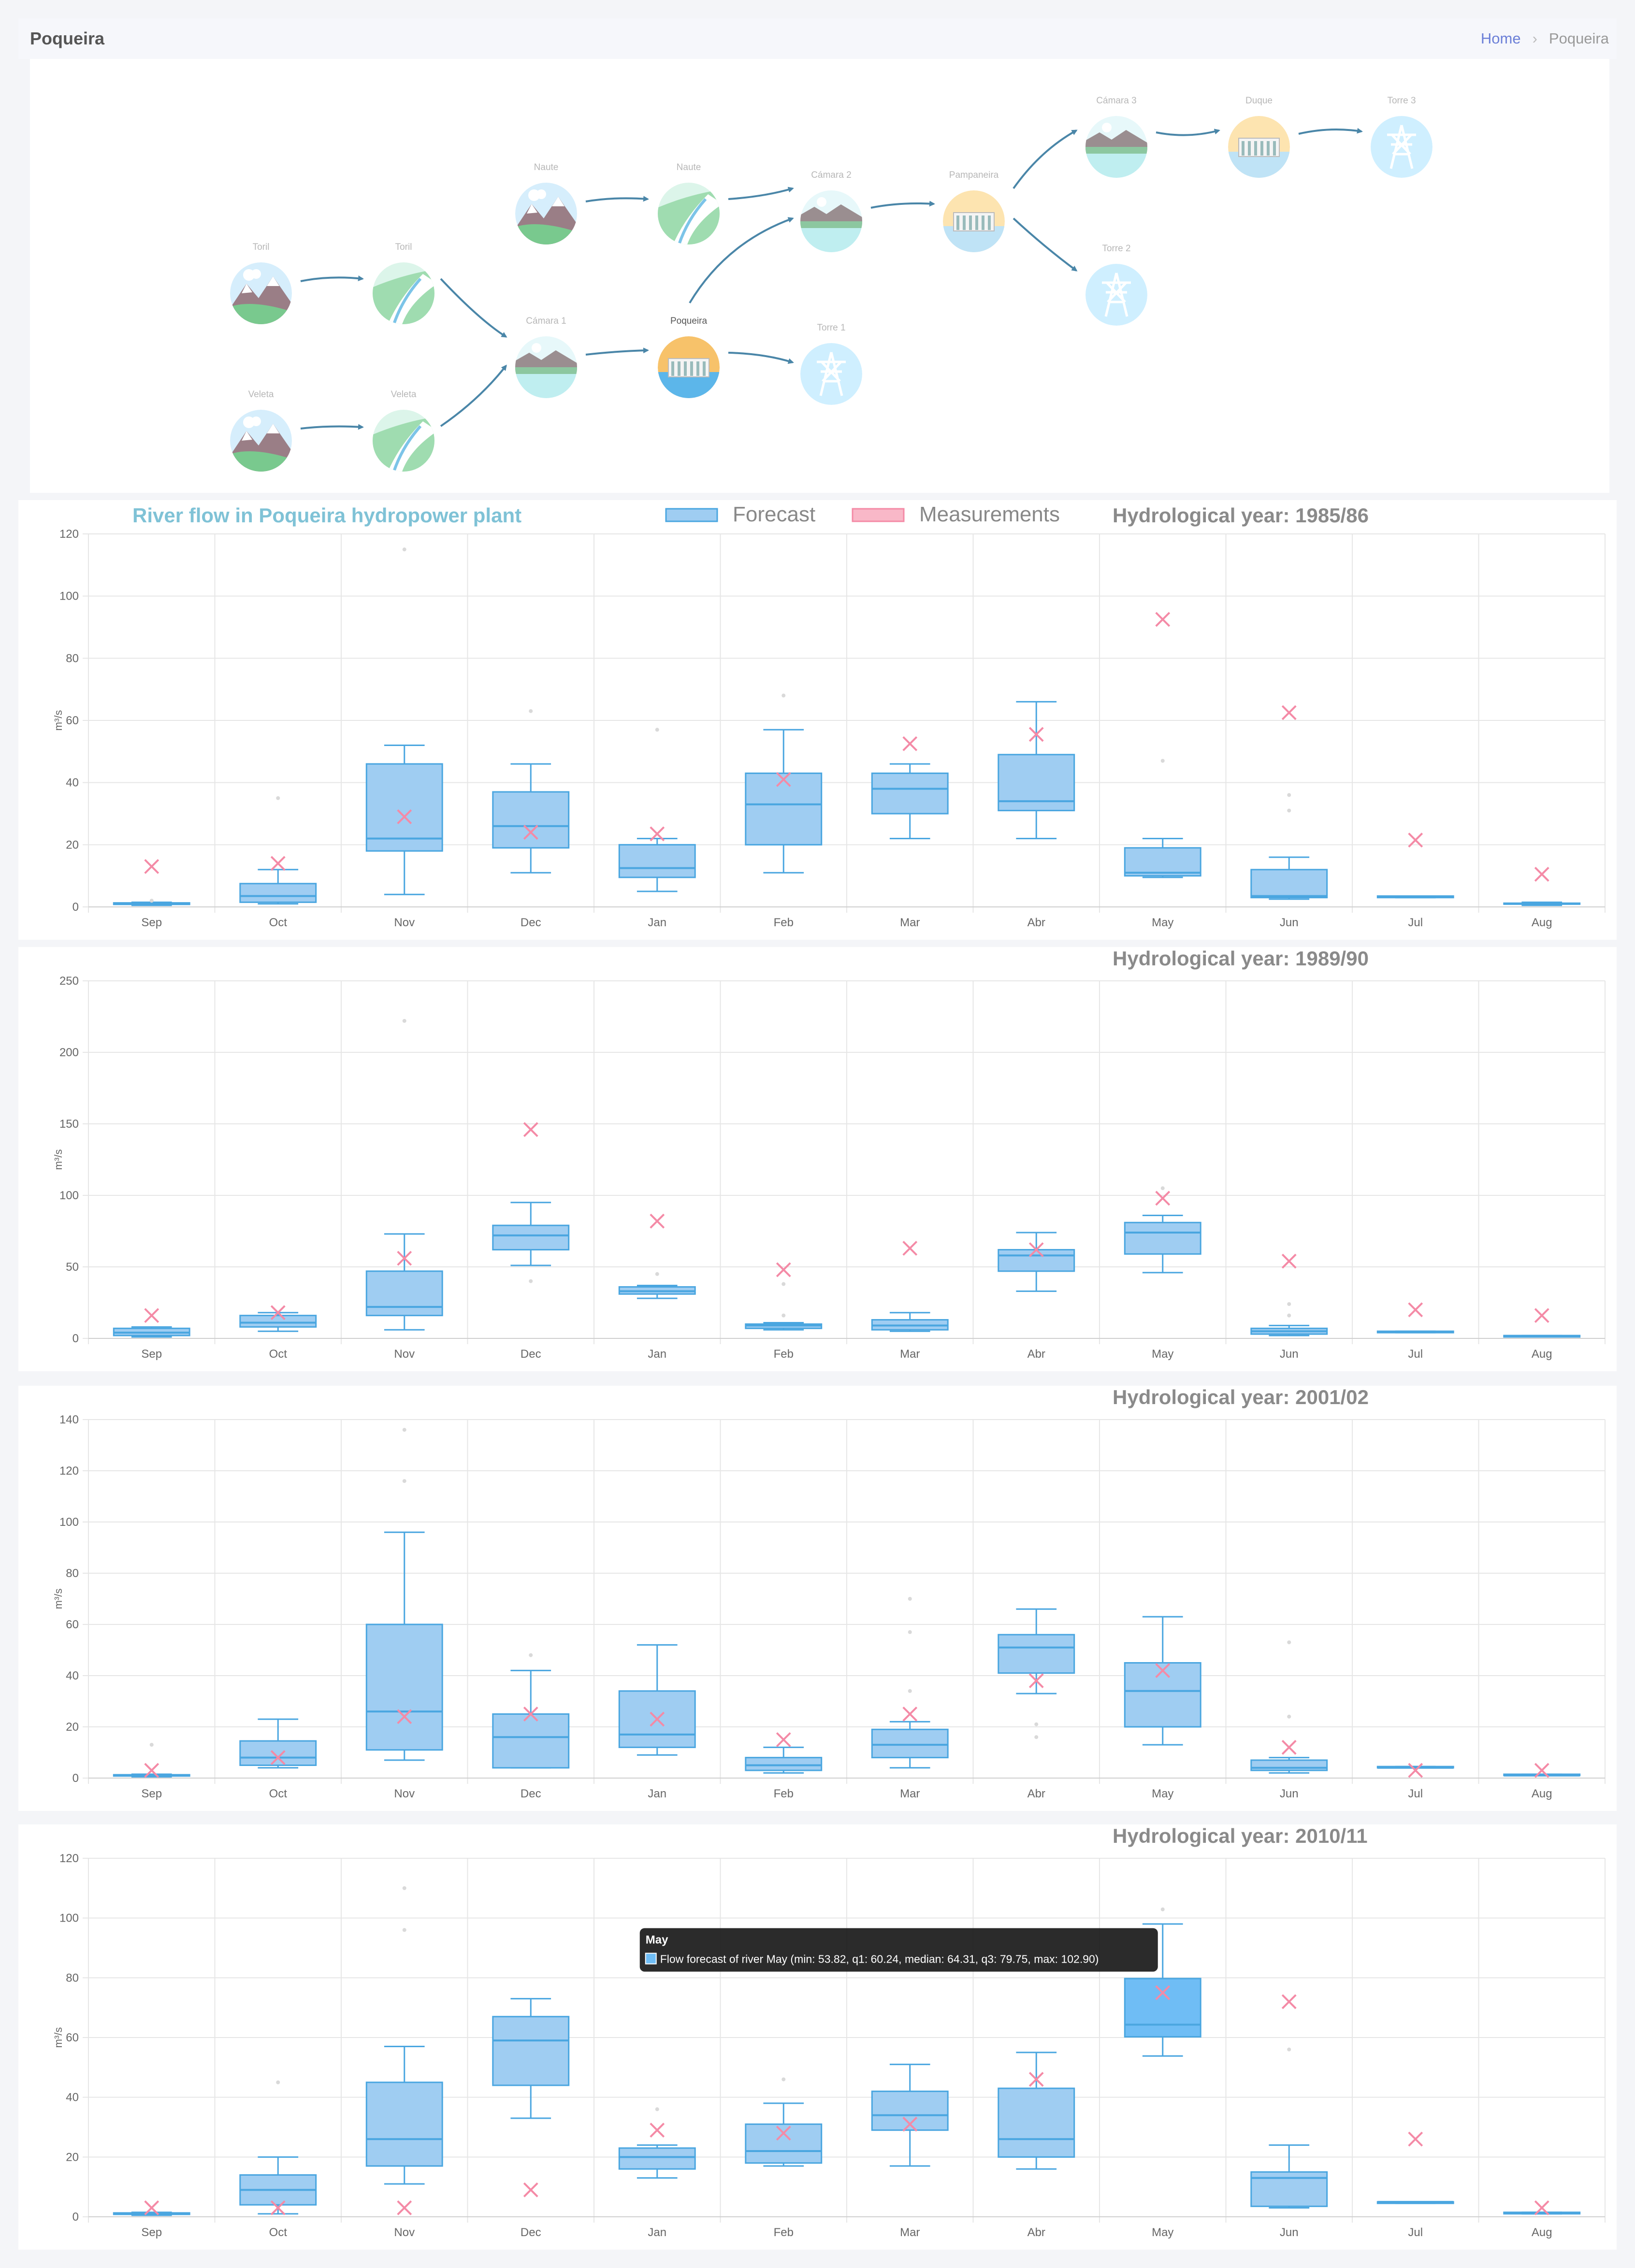  What do you see at coordinates (831, 213) in the screenshot?
I see `flow-node-camara2: Cámara 2` at bounding box center [831, 213].